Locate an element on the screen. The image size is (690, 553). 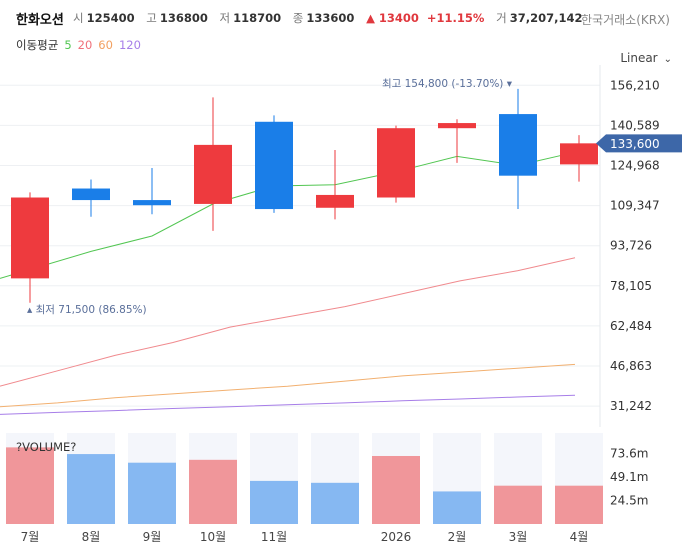
volume-label: 거 is located at coordinates (501, 18).